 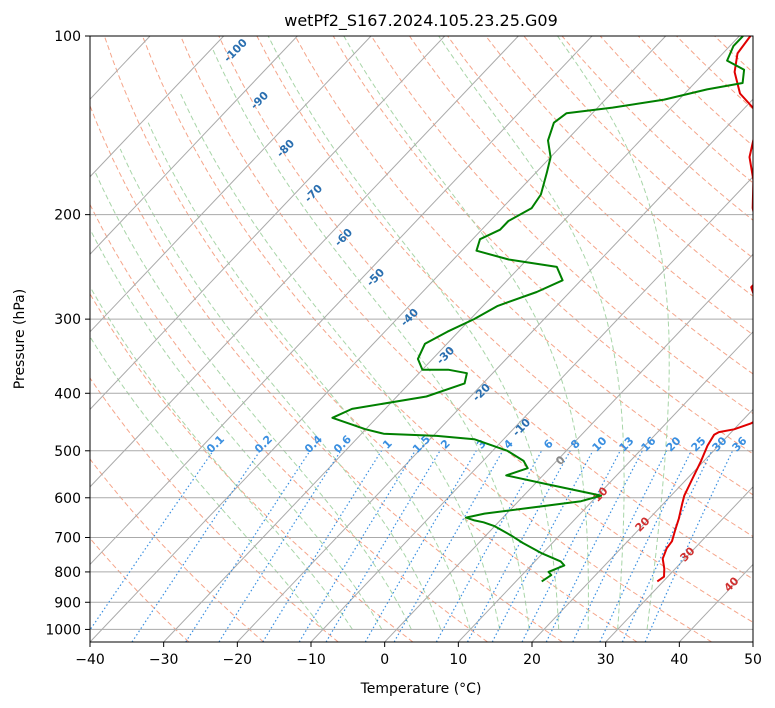 I want to click on y-tick-label: 800, so click(x=67, y=573).